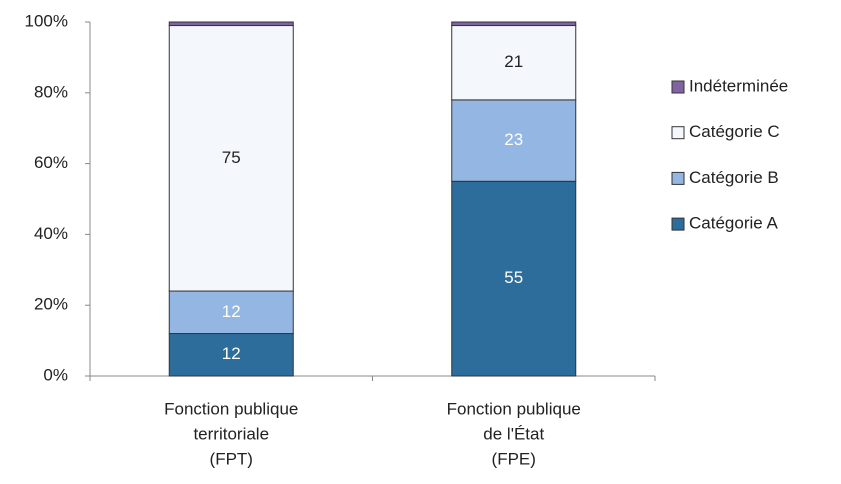  Describe the element at coordinates (733, 223) in the screenshot. I see `legend-label: Catégorie A` at that location.